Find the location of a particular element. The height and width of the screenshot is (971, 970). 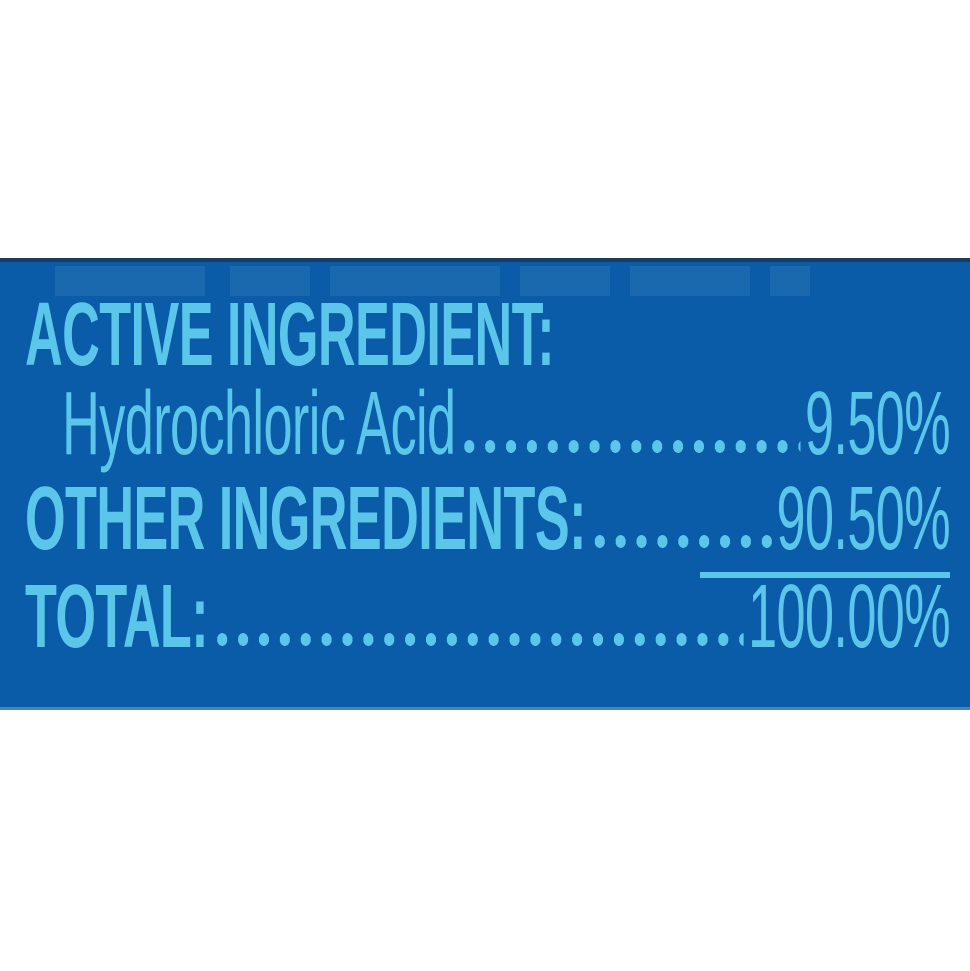

active-ingredient-heading-row: ACTIVE INGREDIENT: is located at coordinates (487, 335).